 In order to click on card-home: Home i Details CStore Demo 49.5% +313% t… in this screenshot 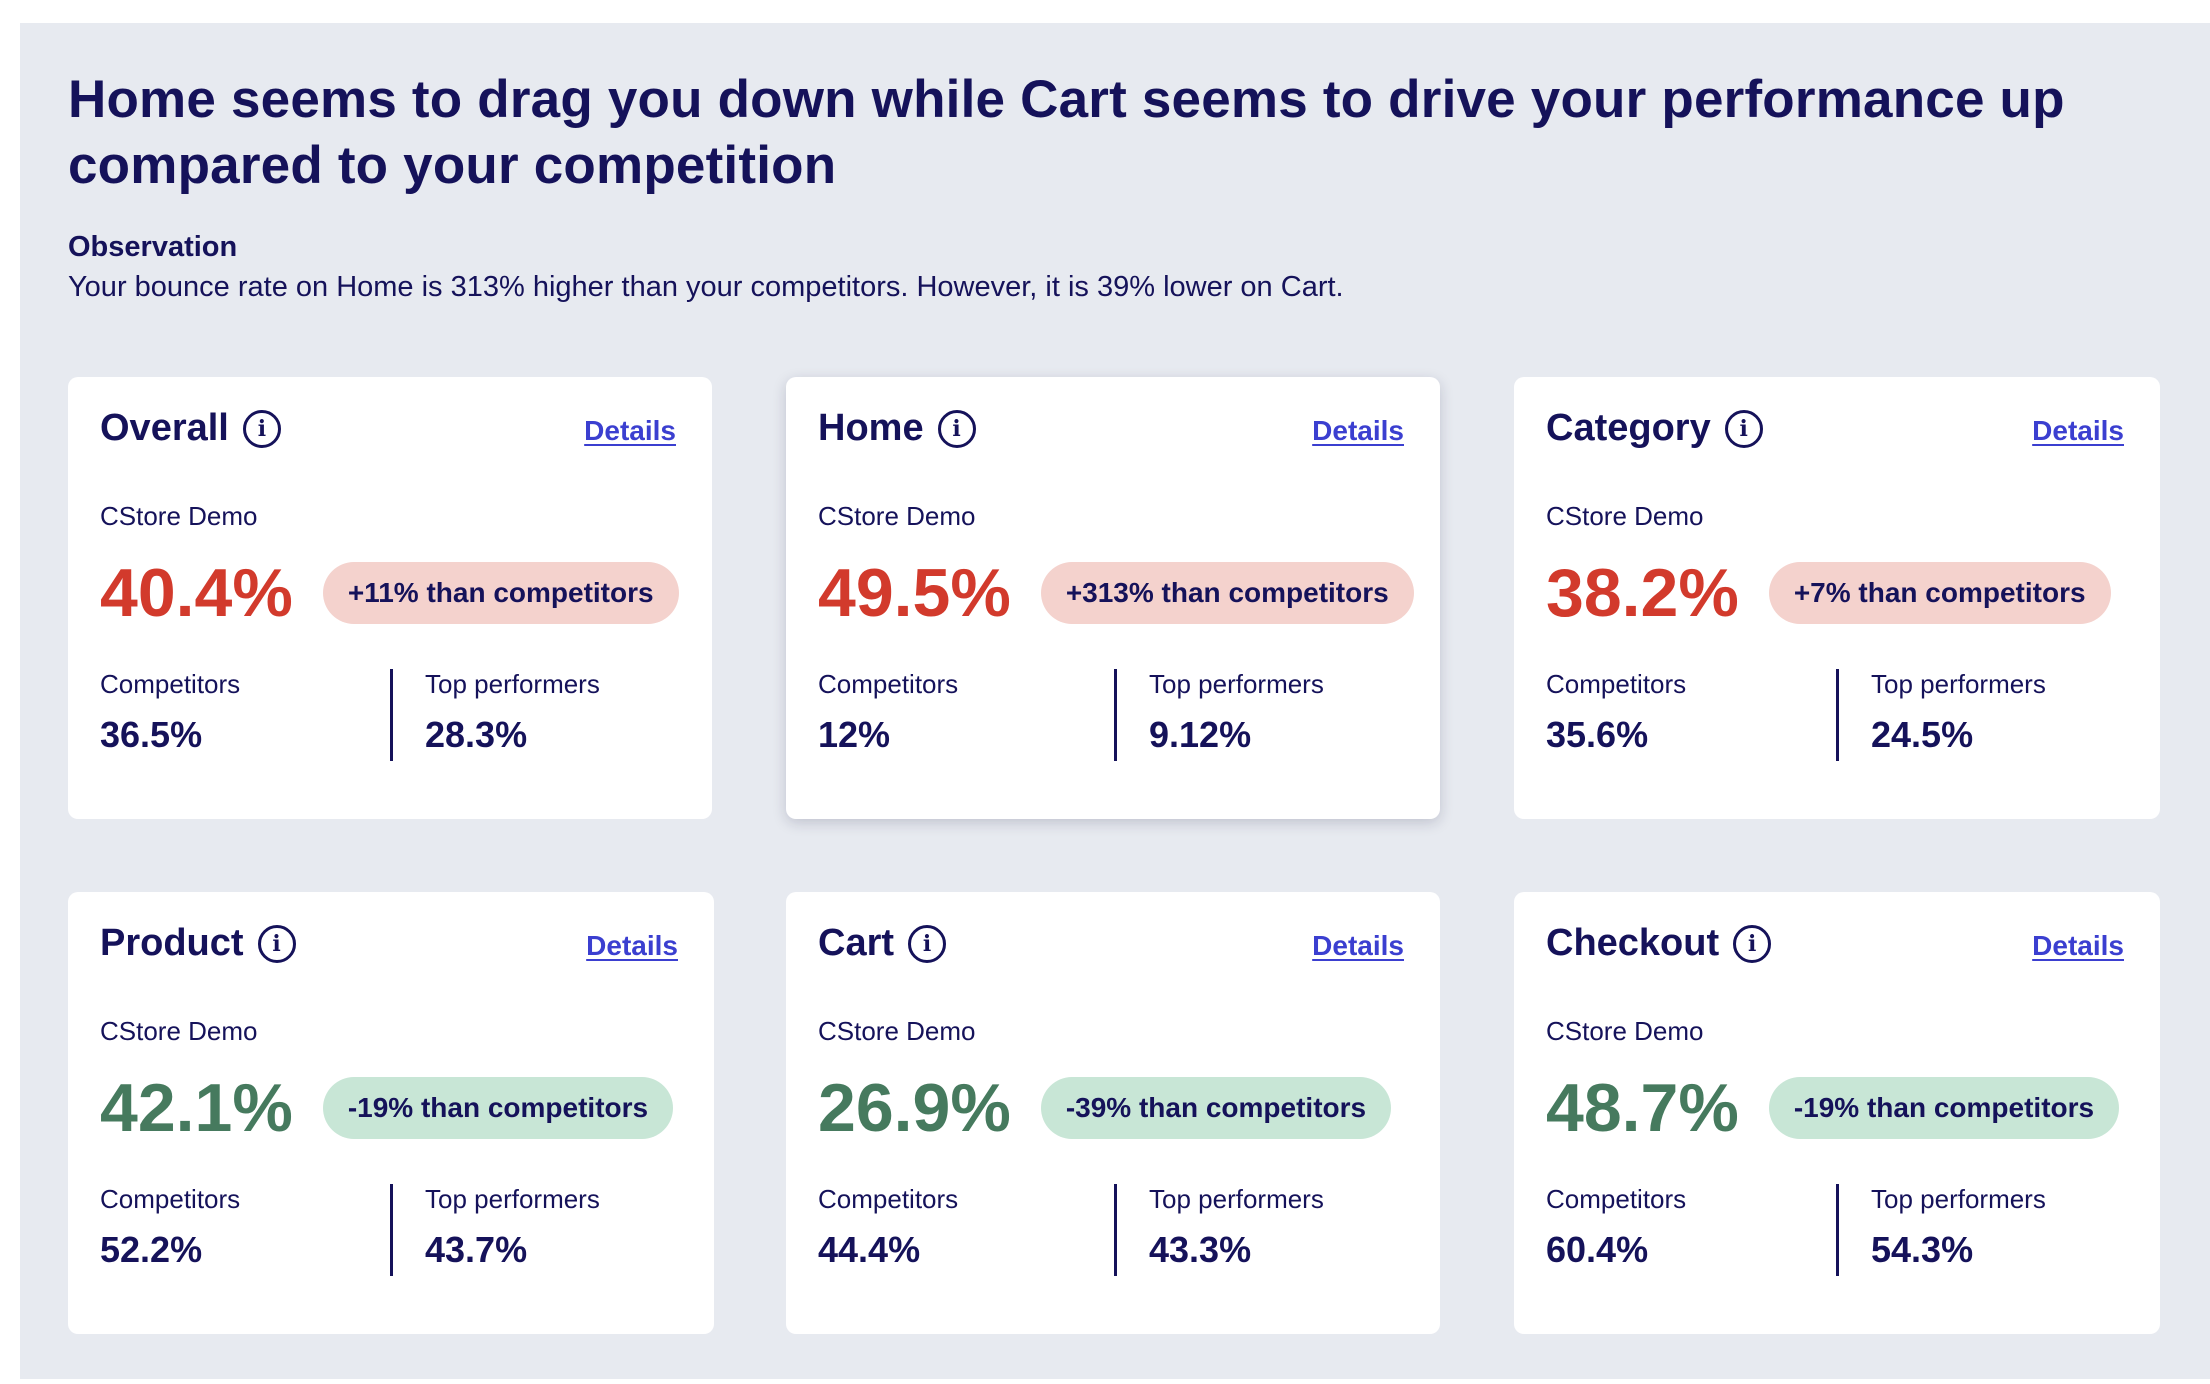, I will do `click(1113, 598)`.